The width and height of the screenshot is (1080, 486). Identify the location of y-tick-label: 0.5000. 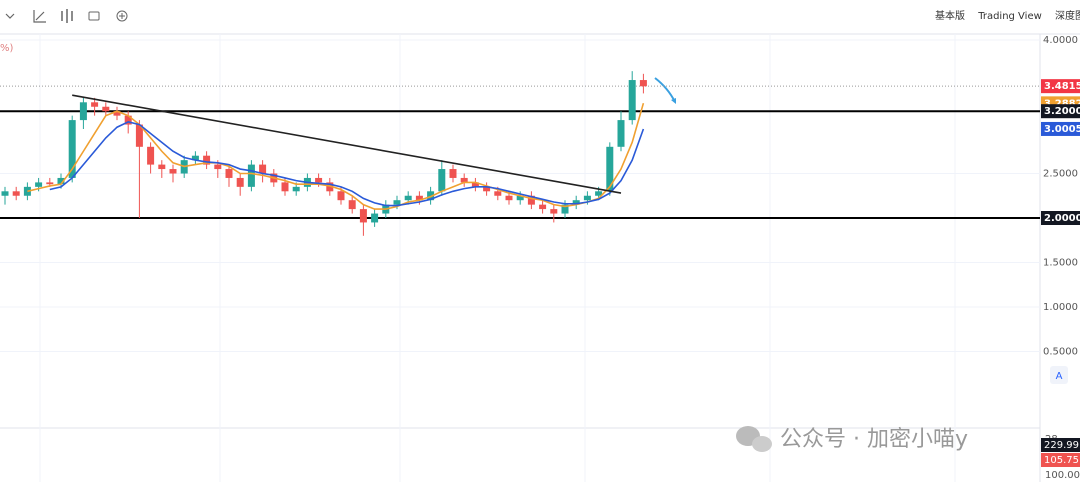
(1060, 352).